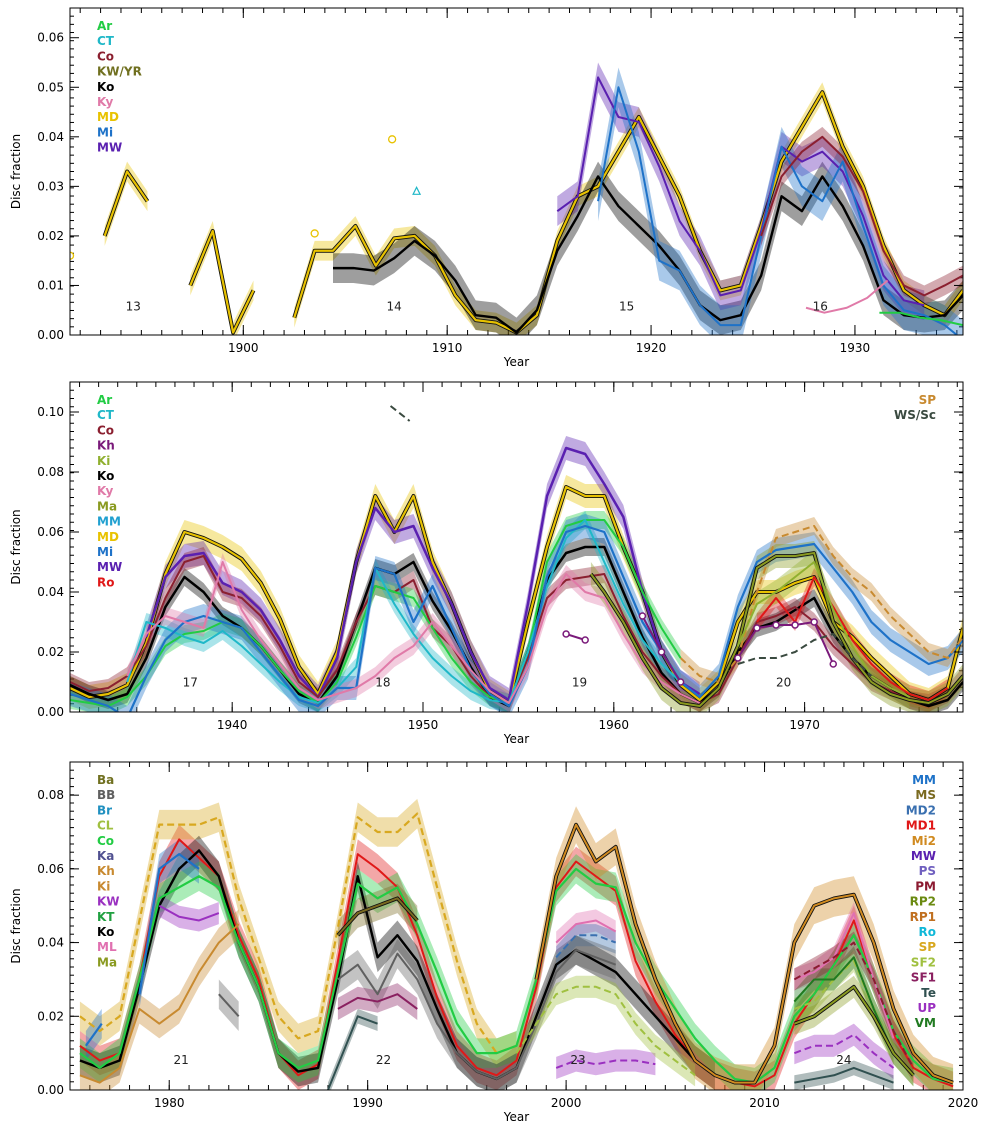 This screenshot has height=1131, width=983. I want to click on series-pm, so click(854, 1005).